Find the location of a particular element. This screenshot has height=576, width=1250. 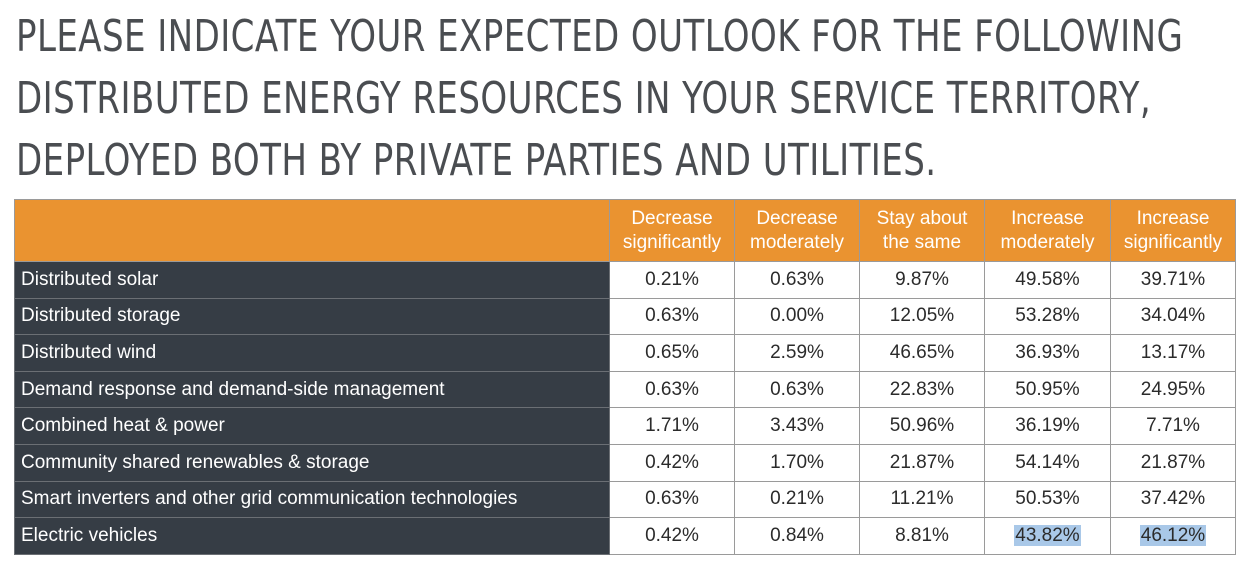

table-cell: 24.95% is located at coordinates (1173, 389).